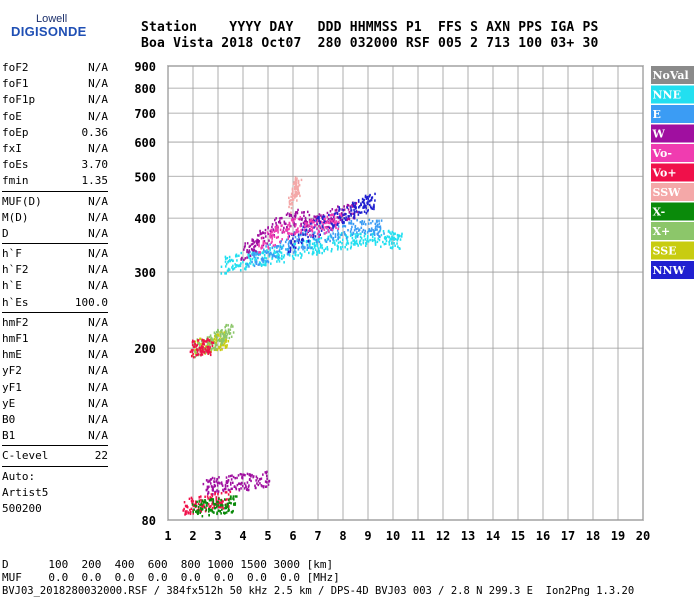 Image resolution: width=700 pixels, height=600 pixels. What do you see at coordinates (55, 388) in the screenshot?
I see `param-row: yF1 N/A` at bounding box center [55, 388].